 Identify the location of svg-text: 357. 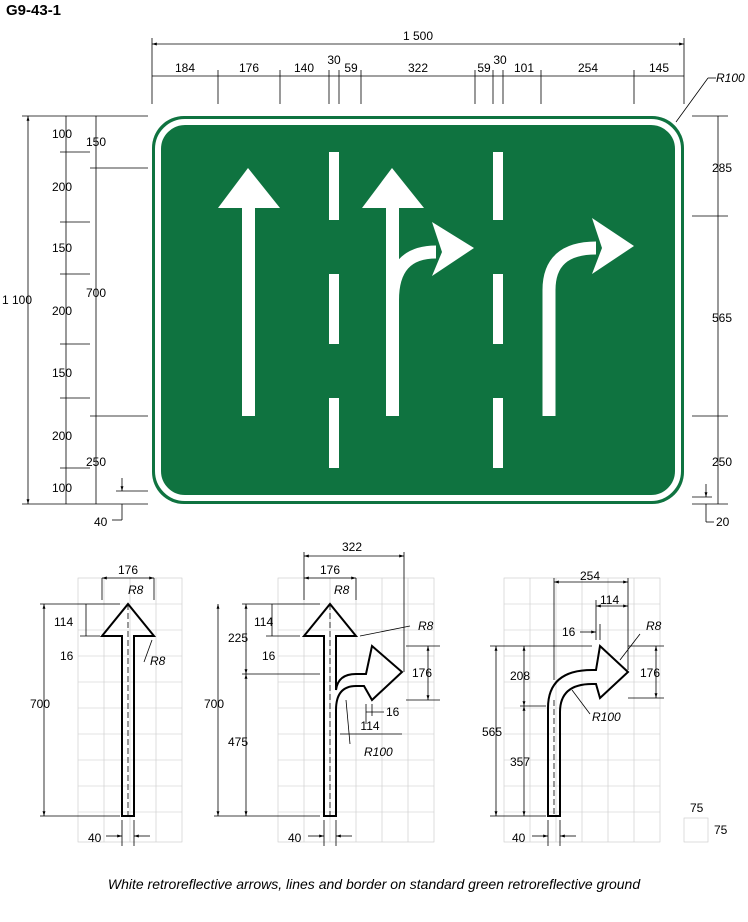
(520, 762).